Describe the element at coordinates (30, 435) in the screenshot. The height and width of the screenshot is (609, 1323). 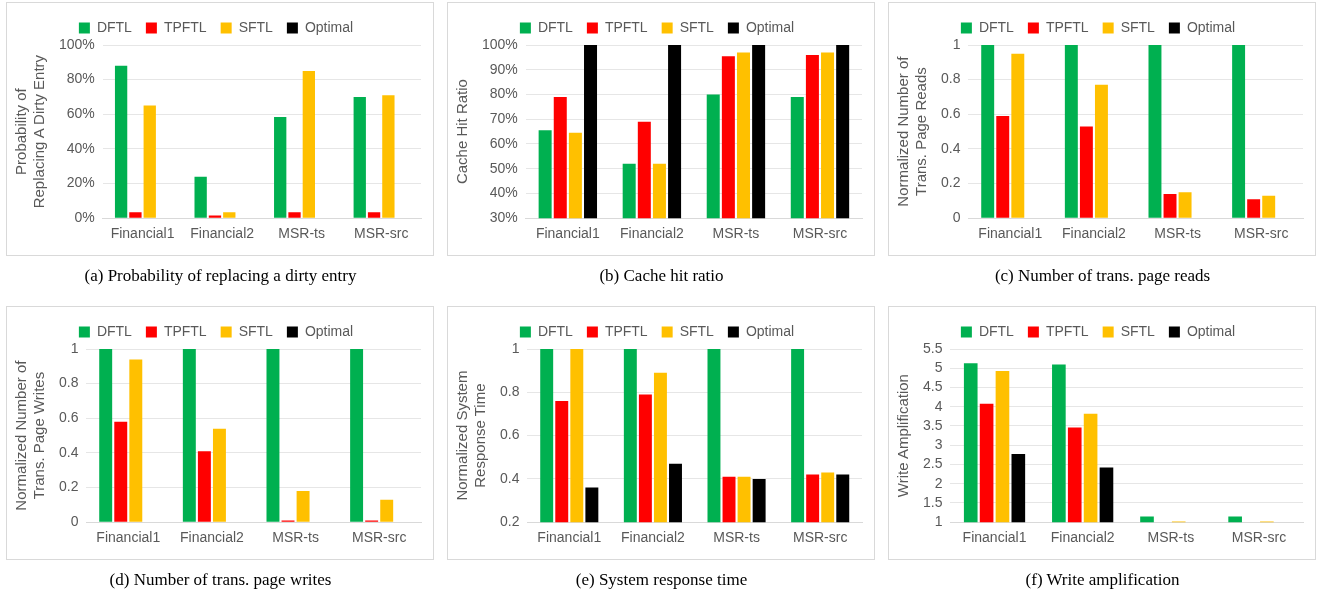
I see `y-axis-title: Normalized Number of Trans. Page Writes` at that location.